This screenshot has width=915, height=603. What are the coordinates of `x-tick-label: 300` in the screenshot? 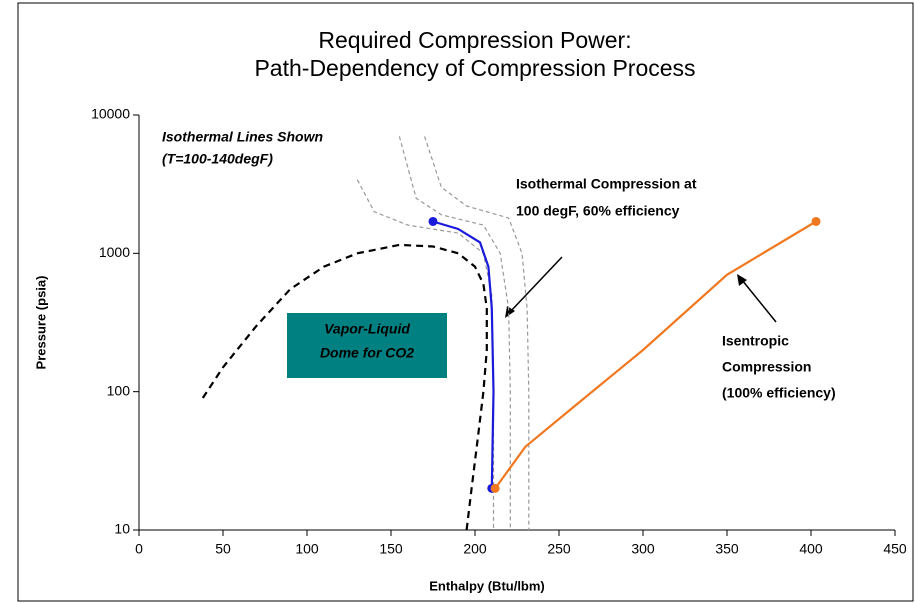 It's located at (643, 549).